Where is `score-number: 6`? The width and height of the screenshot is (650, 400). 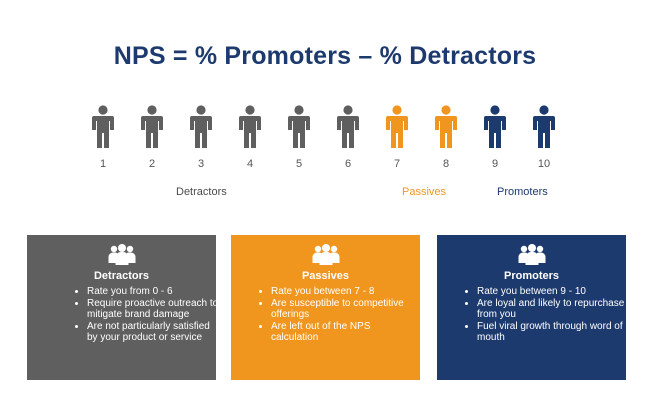
score-number: 6 is located at coordinates (348, 164).